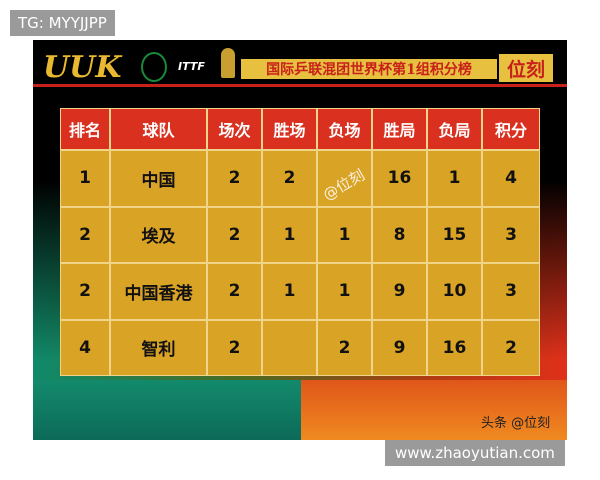 Image resolution: width=600 pixels, height=480 pixels. Describe the element at coordinates (158, 178) in the screenshot. I see `table-cell: 中国` at that location.